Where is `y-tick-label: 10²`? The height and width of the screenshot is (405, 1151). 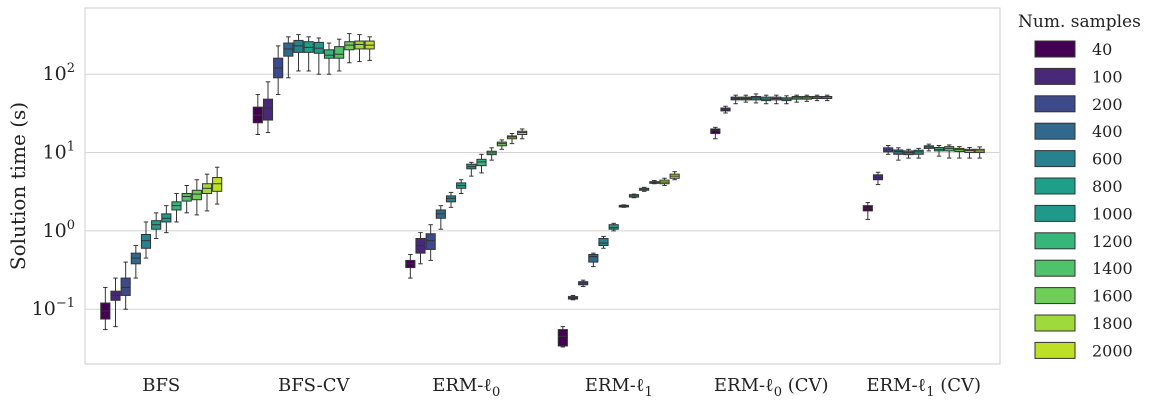
y-tick-label: 10² is located at coordinates (59, 73).